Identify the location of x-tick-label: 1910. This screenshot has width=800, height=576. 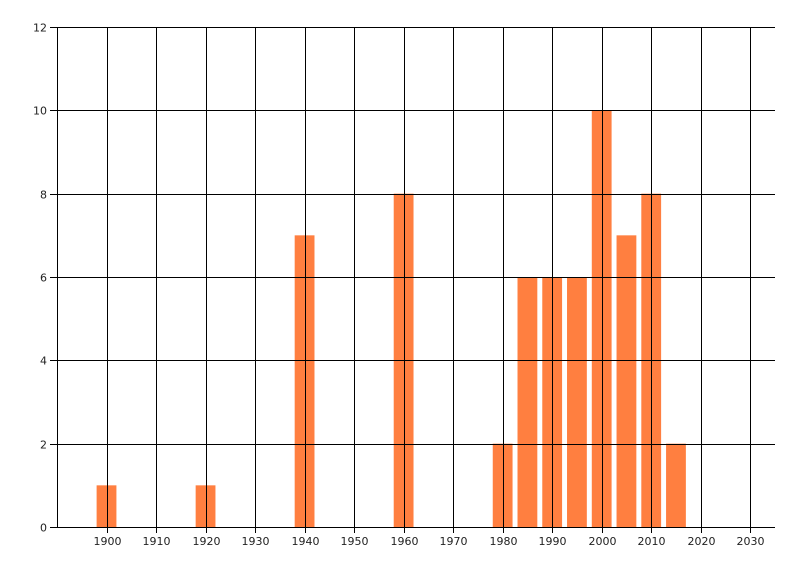
(157, 541).